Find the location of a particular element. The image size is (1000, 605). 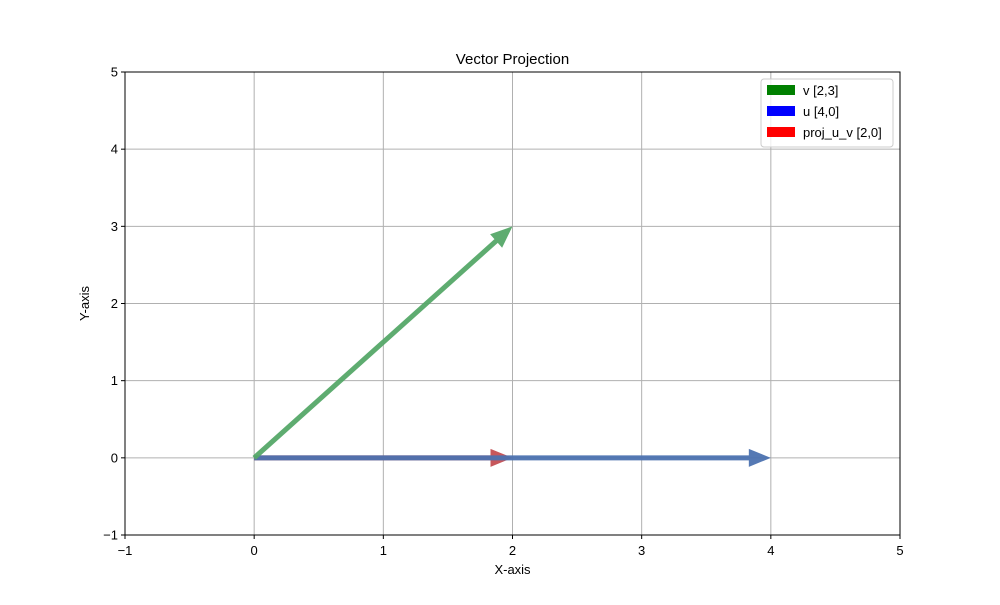

x-axis-label: X-axis is located at coordinates (512, 569).